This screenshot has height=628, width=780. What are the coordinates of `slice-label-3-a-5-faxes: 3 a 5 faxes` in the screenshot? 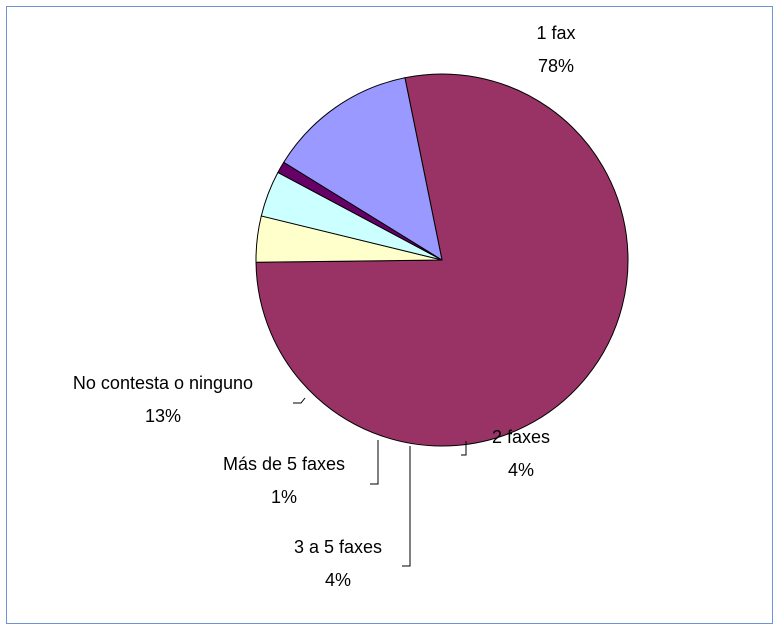 It's located at (338, 547).